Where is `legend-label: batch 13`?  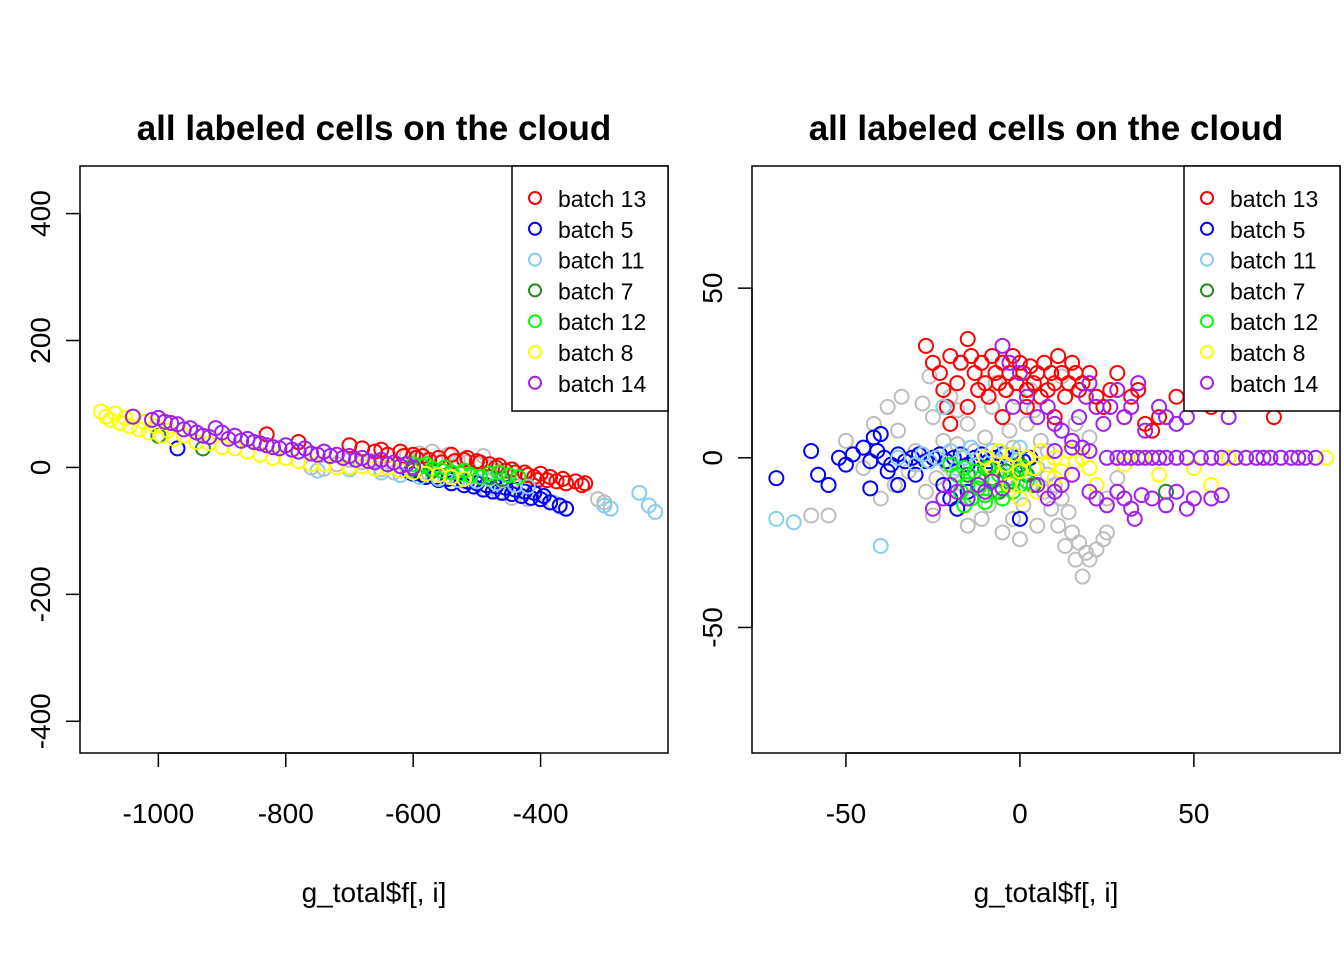 legend-label: batch 13 is located at coordinates (602, 199).